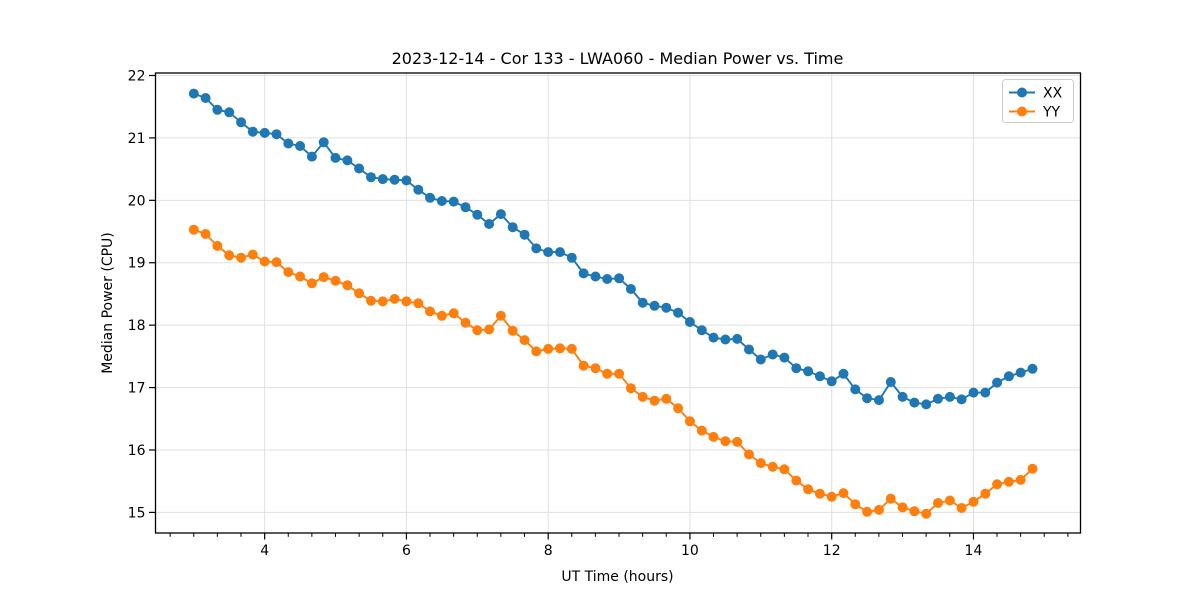  Describe the element at coordinates (548, 551) in the screenshot. I see `x-tick-label: 8` at that location.